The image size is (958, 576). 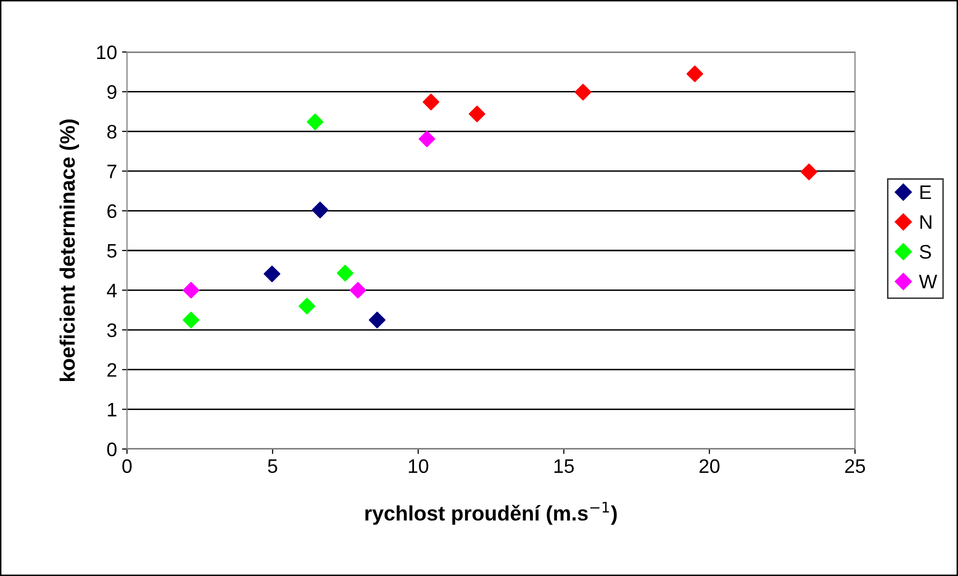 What do you see at coordinates (855, 466) in the screenshot?
I see `x-tick-label: 25` at bounding box center [855, 466].